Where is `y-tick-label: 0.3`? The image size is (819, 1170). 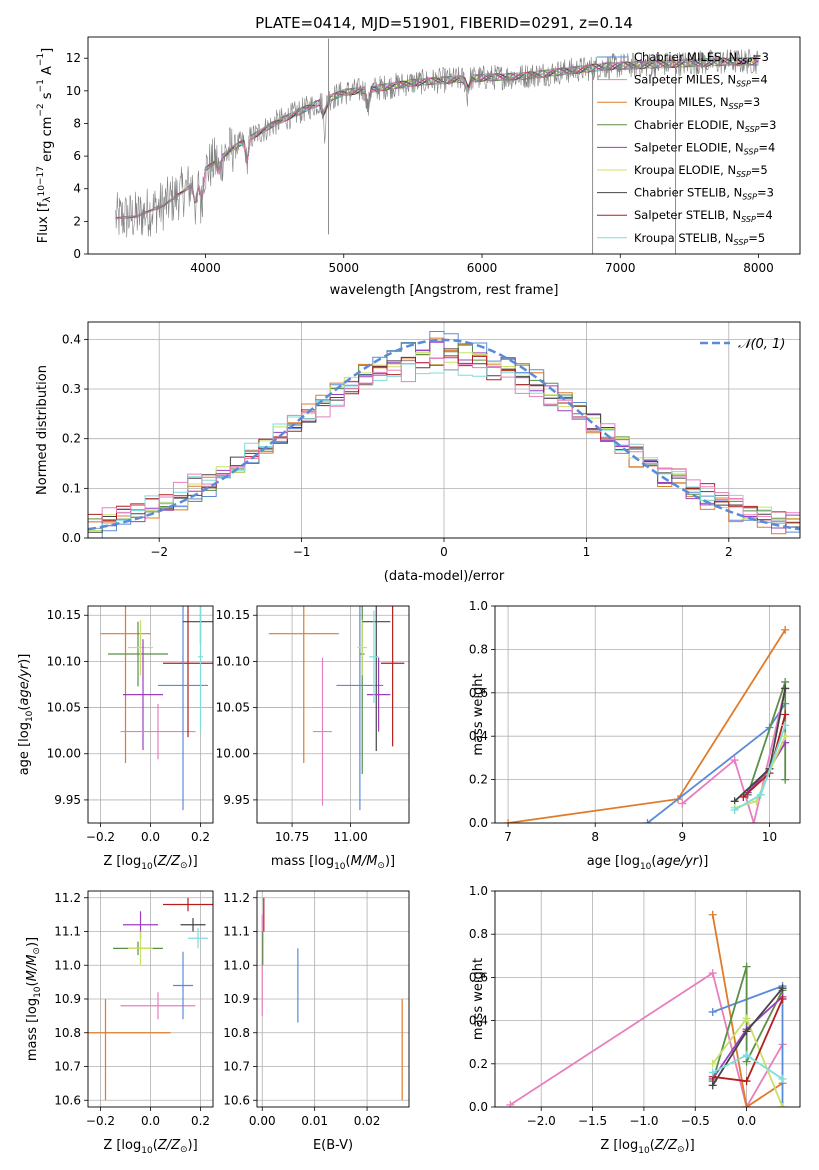 y-tick-label: 0.3 is located at coordinates (71, 389).